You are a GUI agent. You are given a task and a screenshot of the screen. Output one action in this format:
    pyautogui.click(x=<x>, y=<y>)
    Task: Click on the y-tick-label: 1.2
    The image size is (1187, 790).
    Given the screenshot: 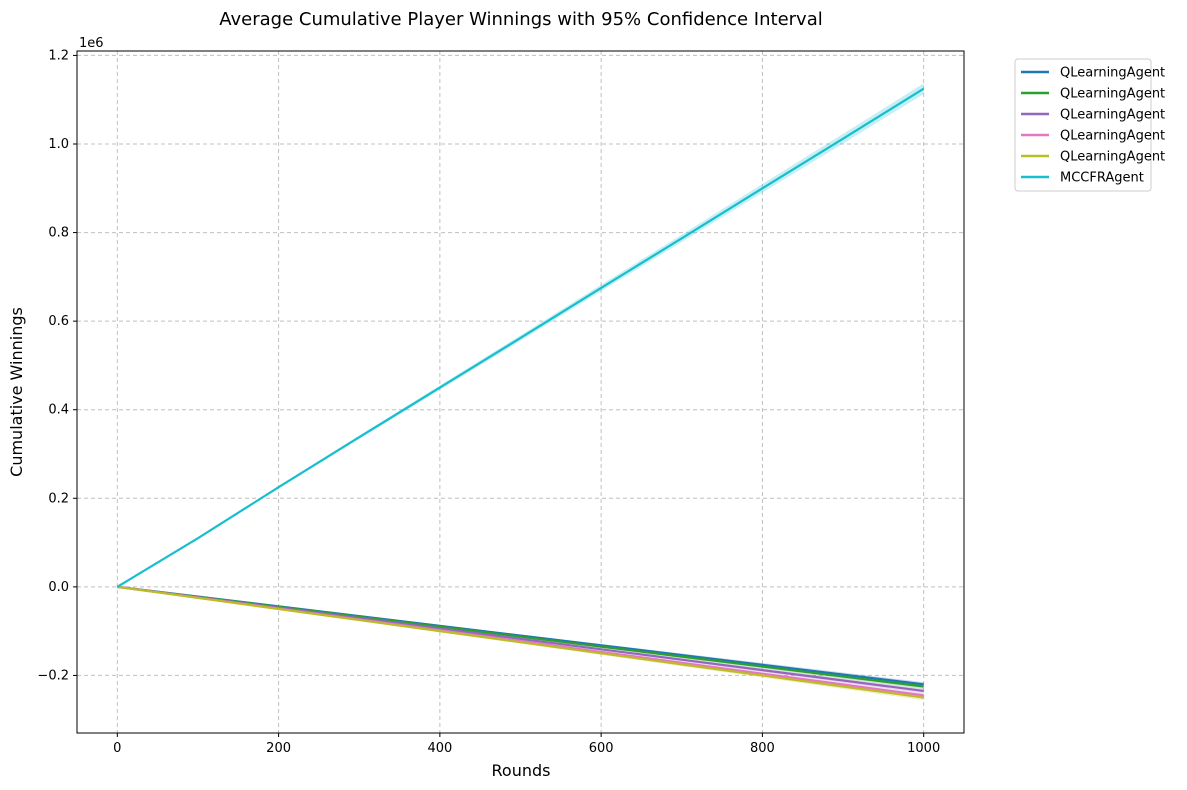 What is the action you would take?
    pyautogui.click(x=58, y=55)
    